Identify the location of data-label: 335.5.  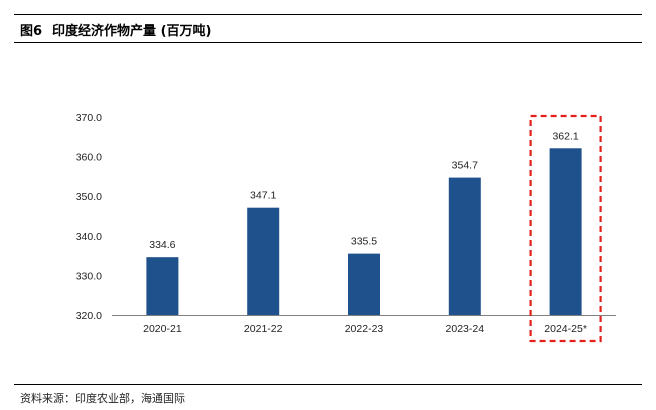
(364, 242).